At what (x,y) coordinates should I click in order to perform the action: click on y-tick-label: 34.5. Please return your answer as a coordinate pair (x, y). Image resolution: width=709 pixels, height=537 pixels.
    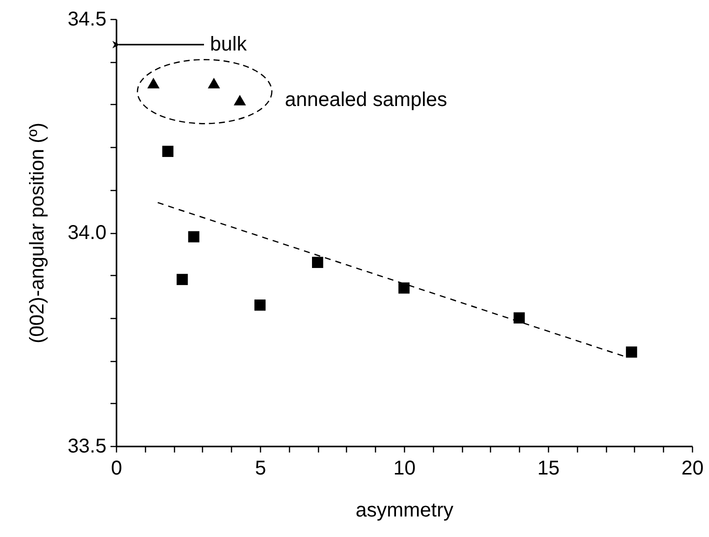
    Looking at the image, I should click on (87, 19).